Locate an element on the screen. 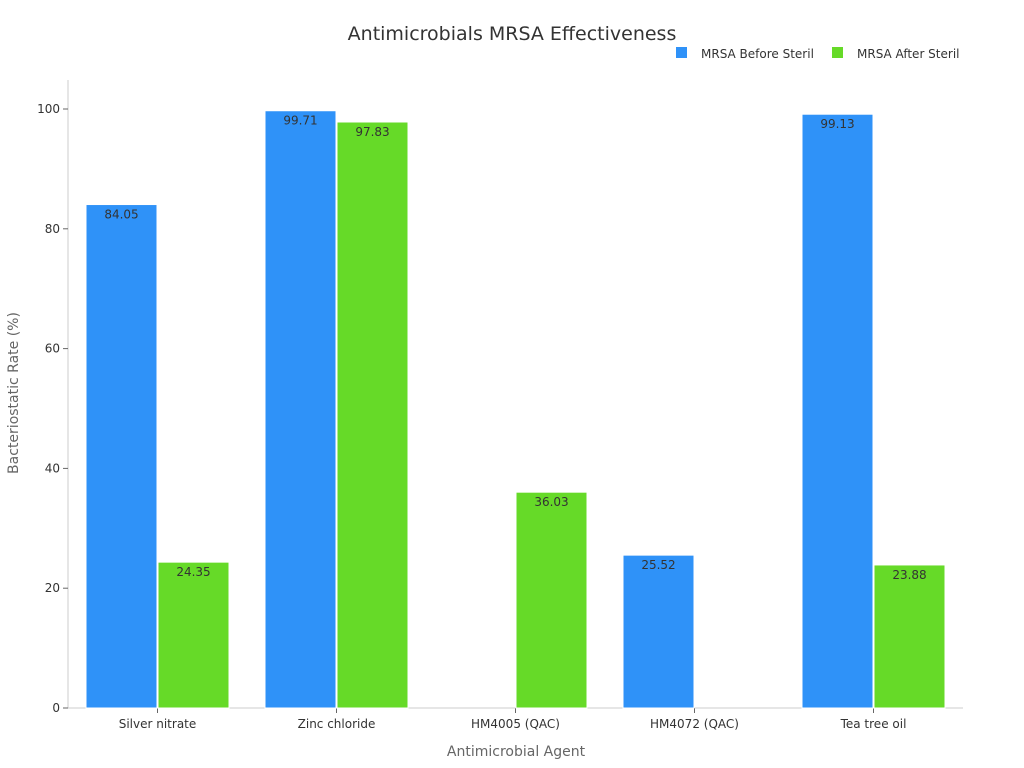  y-tick-label: 0 is located at coordinates (56, 708).